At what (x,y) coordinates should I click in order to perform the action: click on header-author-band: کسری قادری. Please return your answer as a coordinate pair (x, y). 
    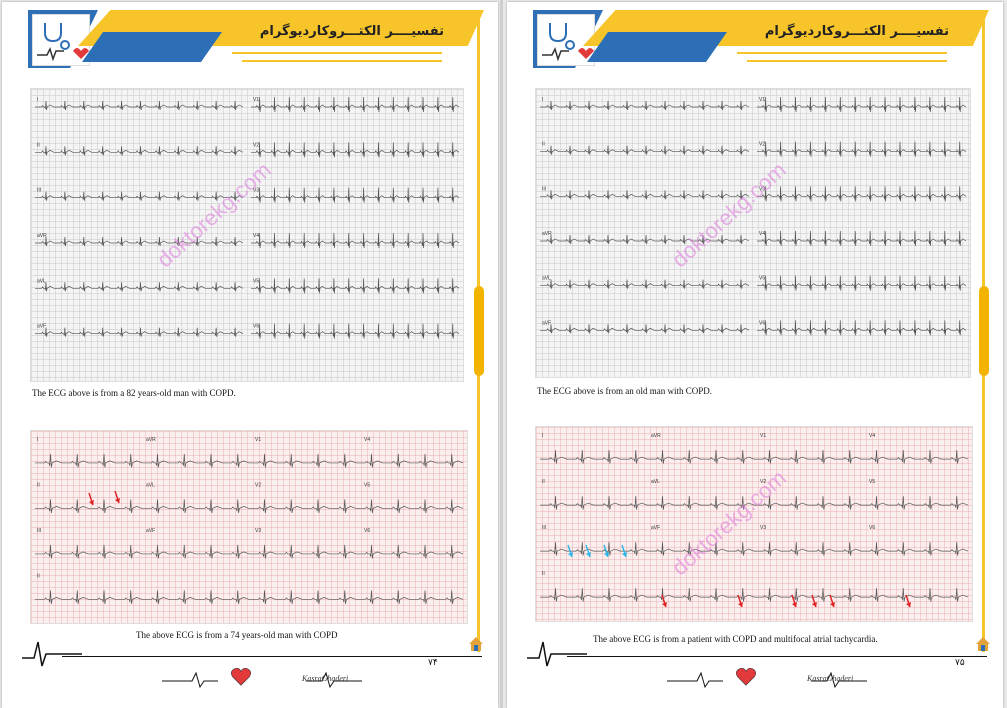
    Looking at the image, I should click on (152, 47).